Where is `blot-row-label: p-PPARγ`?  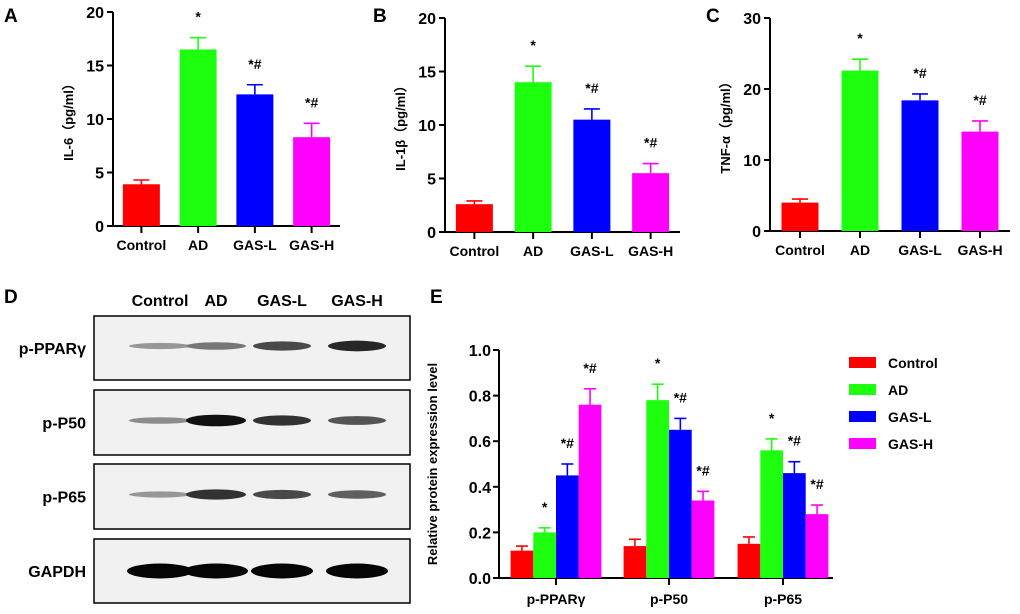 blot-row-label: p-PPARγ is located at coordinates (52, 349).